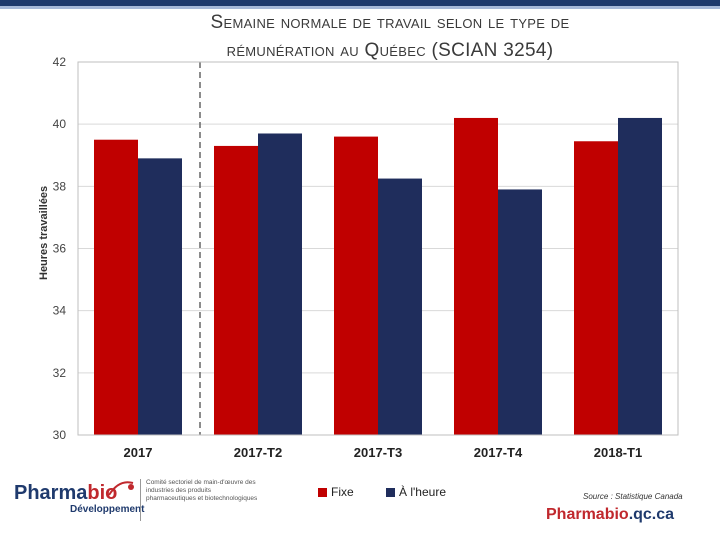 Image resolution: width=720 pixels, height=540 pixels. Describe the element at coordinates (138, 452) in the screenshot. I see `x-tick-label: 2017` at that location.